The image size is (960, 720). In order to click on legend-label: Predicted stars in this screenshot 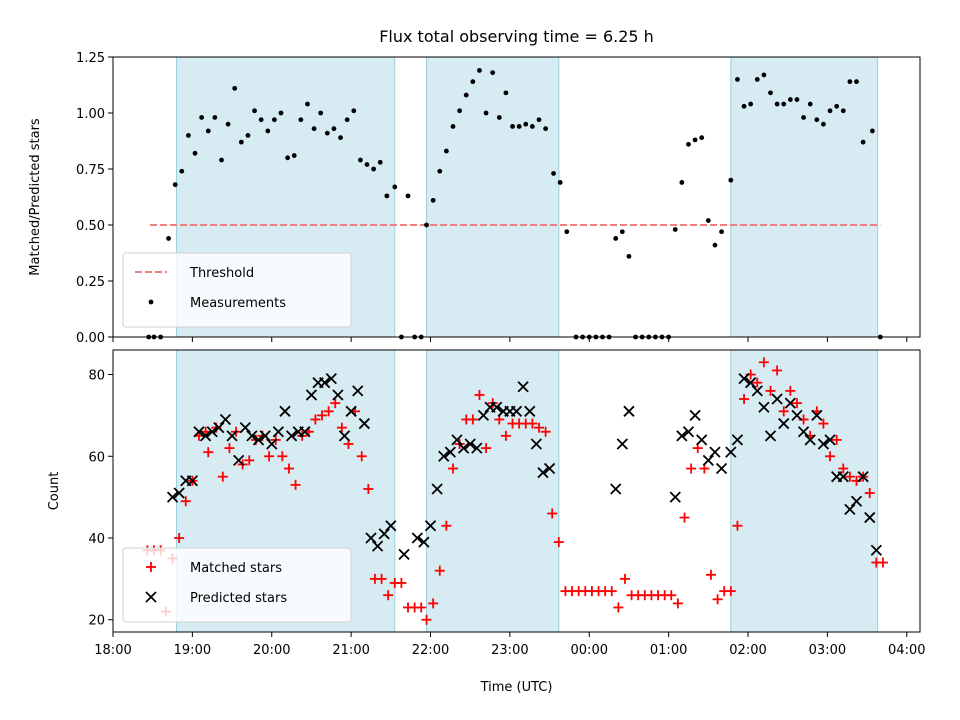, I will do `click(238, 598)`.